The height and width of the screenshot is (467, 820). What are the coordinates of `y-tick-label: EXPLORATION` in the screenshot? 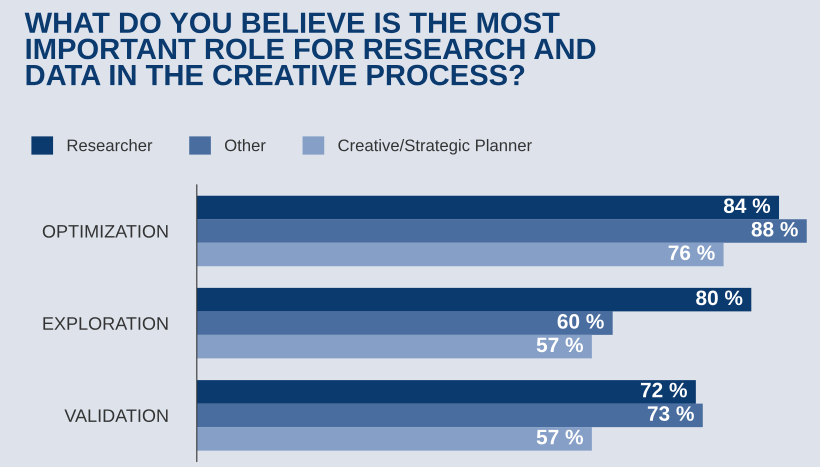 It's located at (105, 323).